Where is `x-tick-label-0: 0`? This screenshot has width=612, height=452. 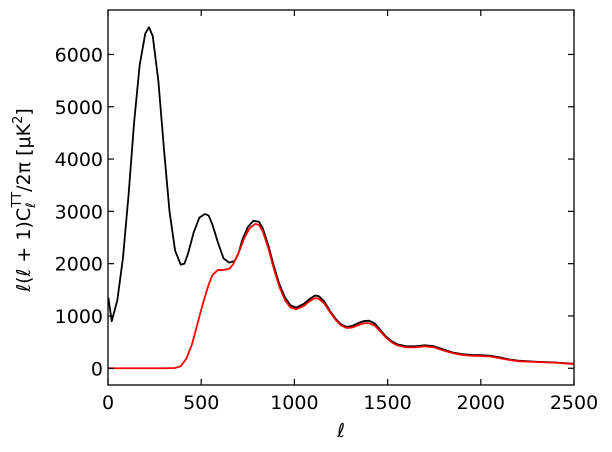 x-tick-label-0: 0 is located at coordinates (108, 403).